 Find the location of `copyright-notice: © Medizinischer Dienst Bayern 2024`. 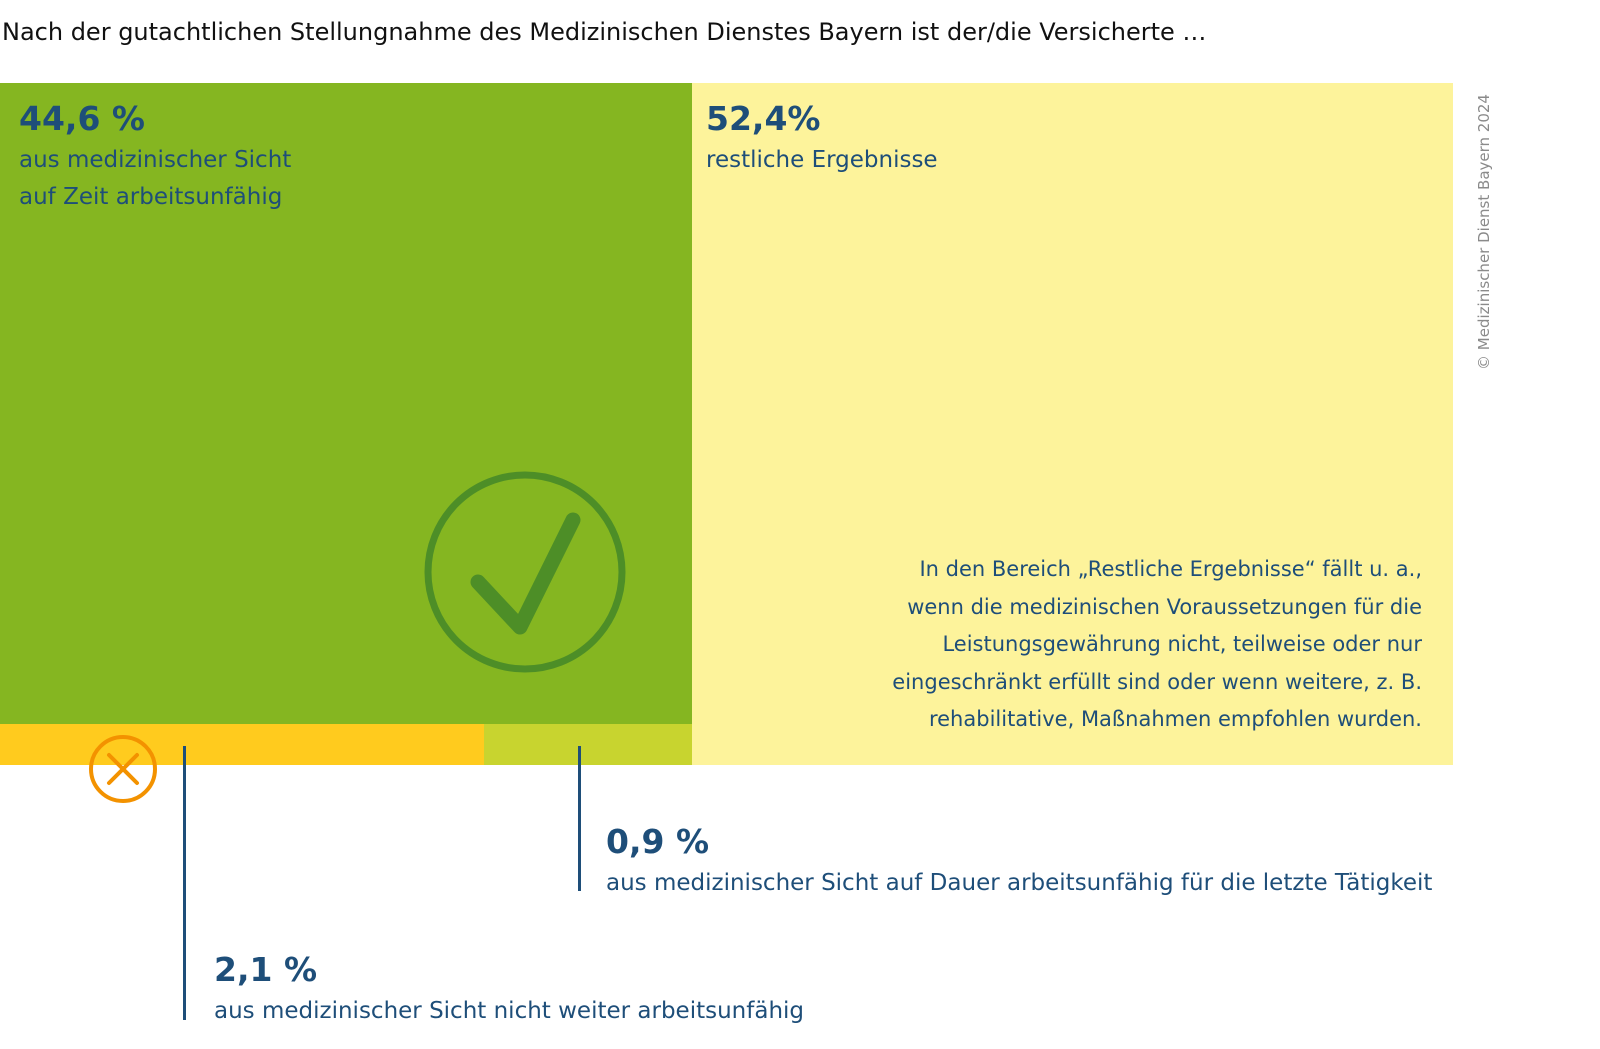

copyright-notice: © Medizinischer Dienst Bayern 2024 is located at coordinates (1484, 232).